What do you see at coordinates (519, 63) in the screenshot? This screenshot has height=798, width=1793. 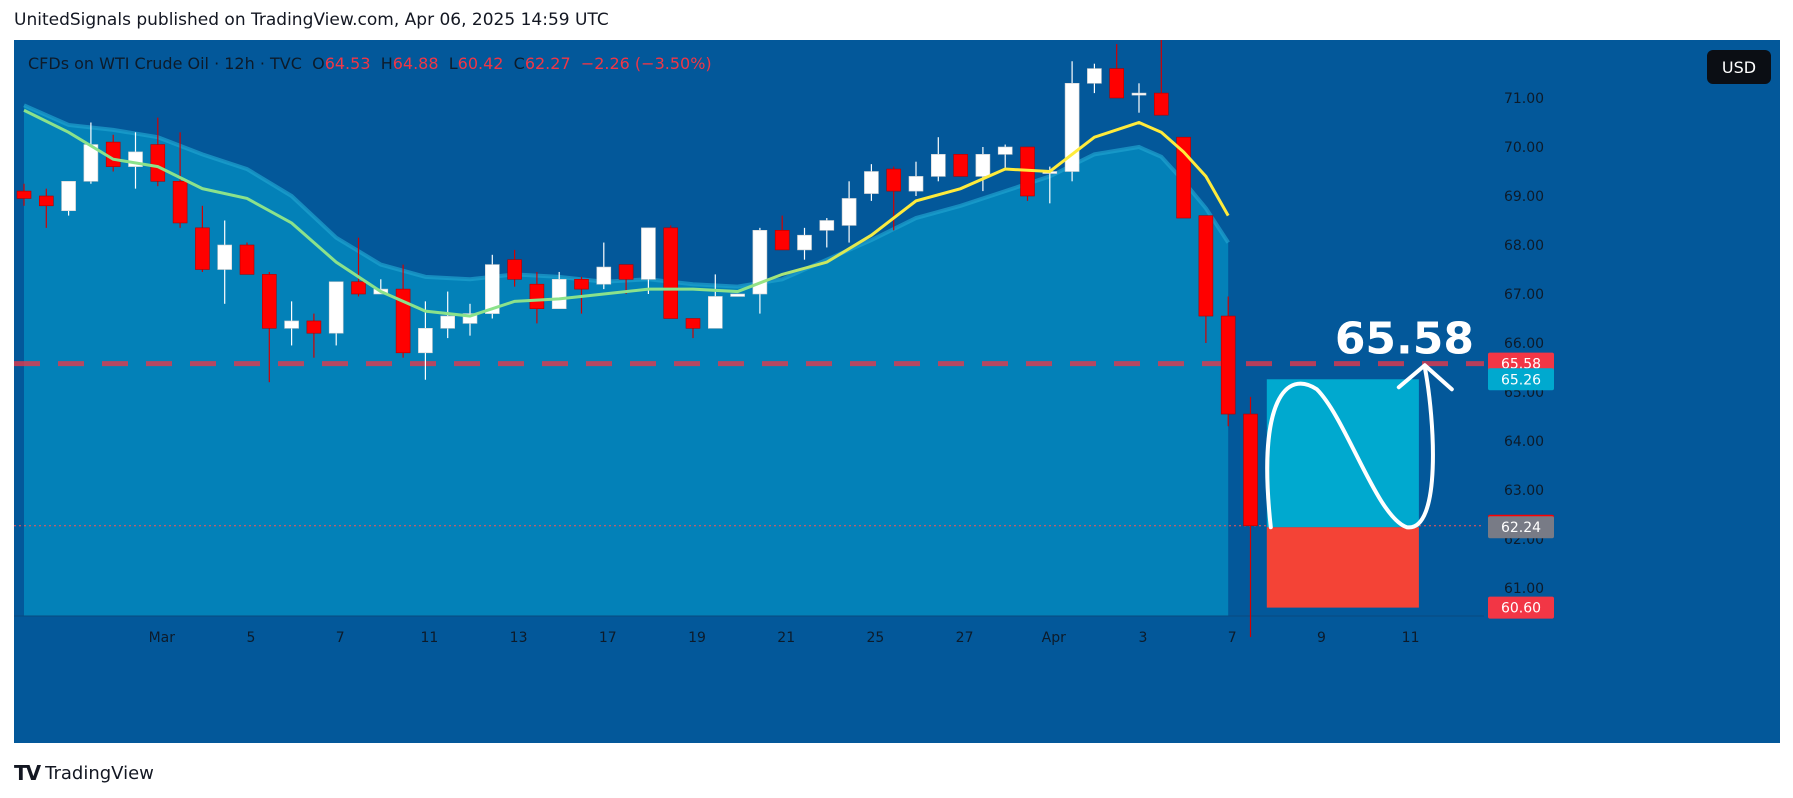 I see `close-label: C` at bounding box center [519, 63].